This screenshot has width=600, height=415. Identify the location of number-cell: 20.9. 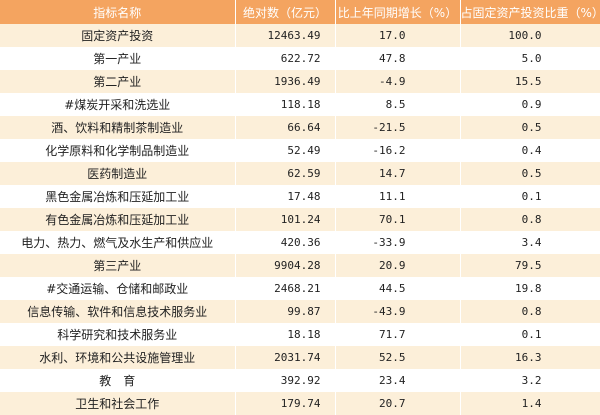
(398, 265).